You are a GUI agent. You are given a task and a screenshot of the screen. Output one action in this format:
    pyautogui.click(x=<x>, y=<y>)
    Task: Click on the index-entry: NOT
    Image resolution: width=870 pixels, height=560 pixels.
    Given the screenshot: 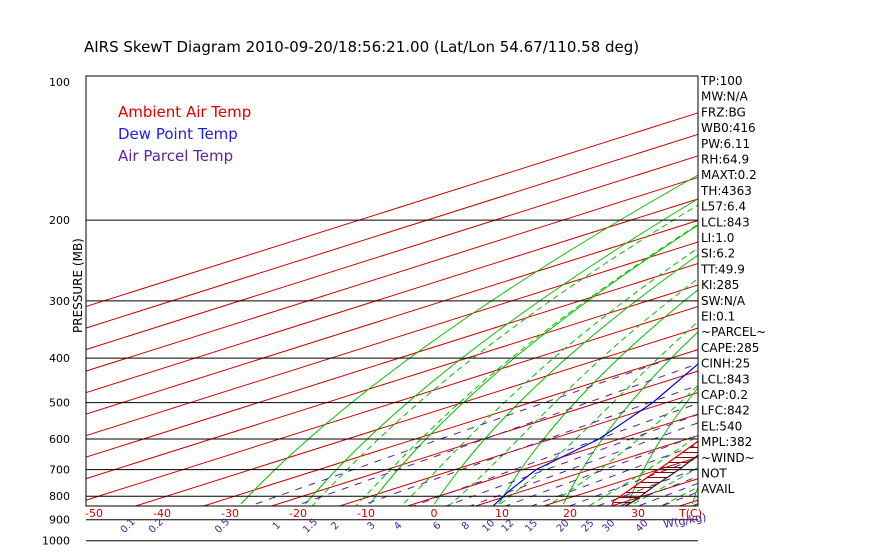 What is the action you would take?
    pyautogui.click(x=714, y=474)
    